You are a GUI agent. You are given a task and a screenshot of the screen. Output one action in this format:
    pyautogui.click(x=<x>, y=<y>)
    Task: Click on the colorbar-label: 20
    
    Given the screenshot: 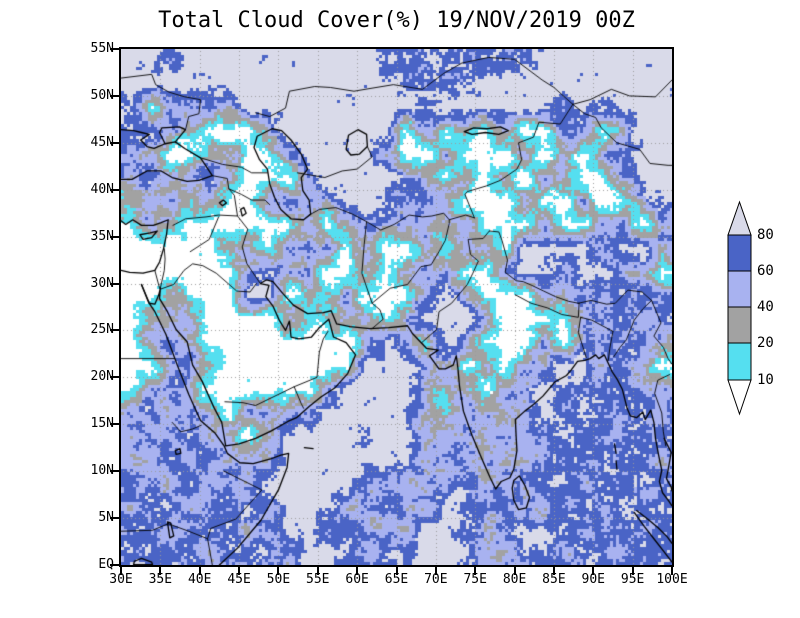 What is the action you would take?
    pyautogui.click(x=765, y=343)
    